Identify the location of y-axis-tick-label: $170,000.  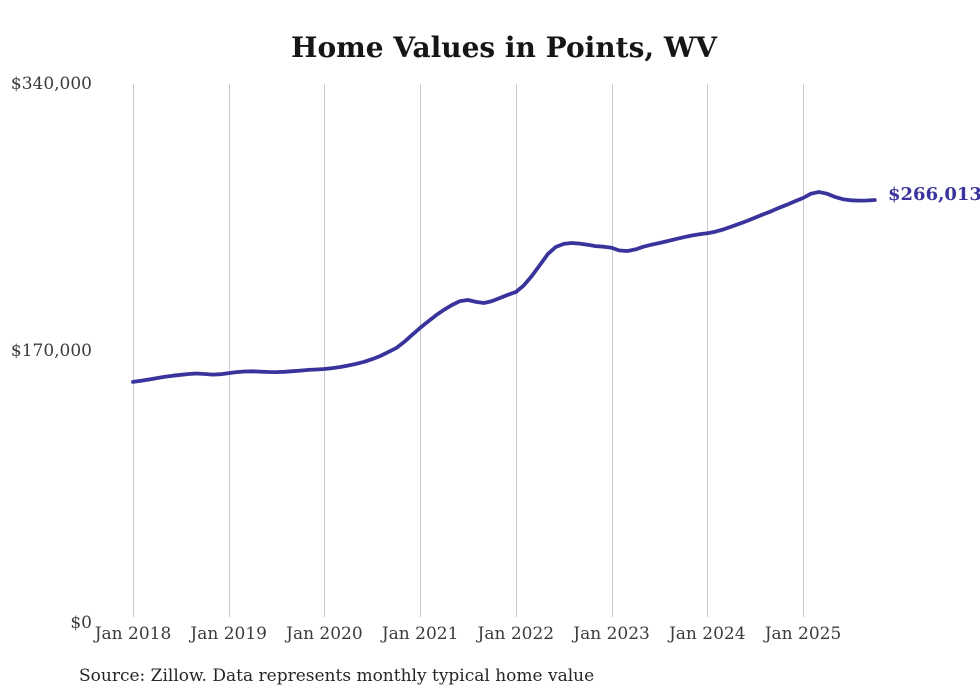
(51, 350).